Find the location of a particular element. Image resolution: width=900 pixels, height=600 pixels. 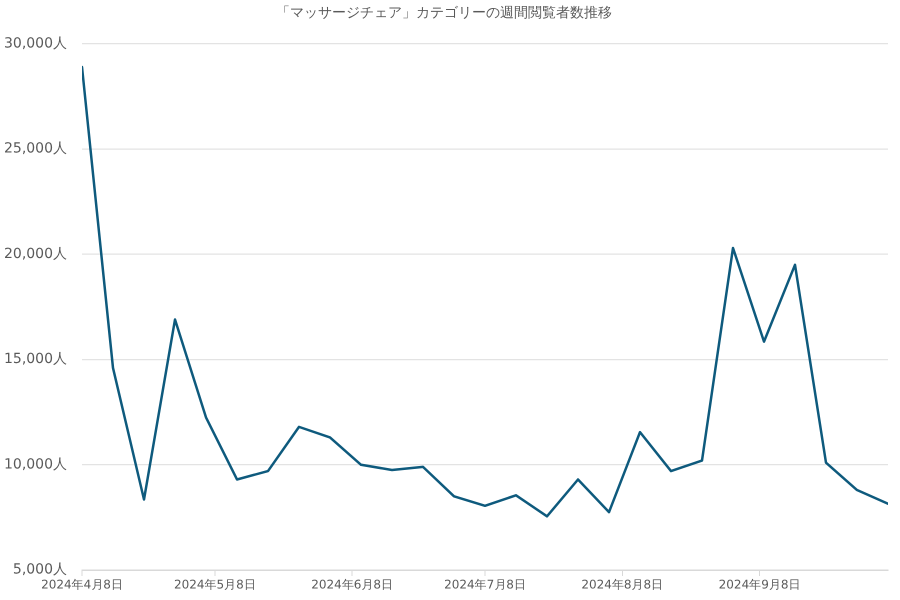

x-tick-label: 2024年5月8日 is located at coordinates (215, 584).